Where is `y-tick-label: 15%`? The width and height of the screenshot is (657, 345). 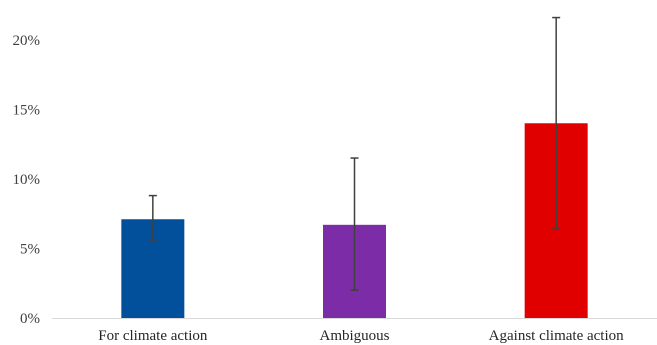 y-tick-label: 15% is located at coordinates (27, 110).